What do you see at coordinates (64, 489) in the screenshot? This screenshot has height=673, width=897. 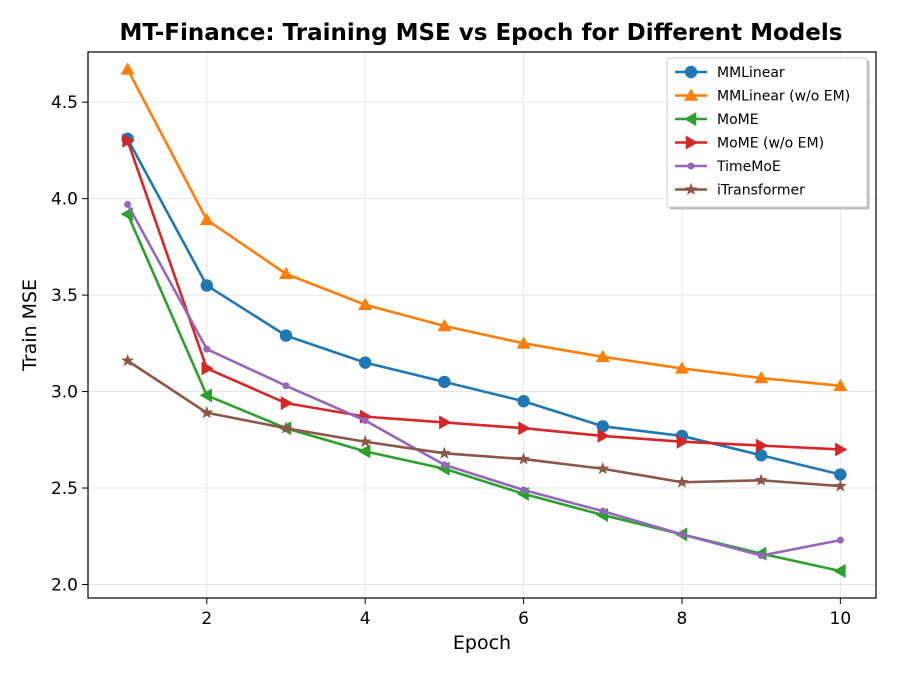 I see `y-tick-label: 2.5` at bounding box center [64, 489].